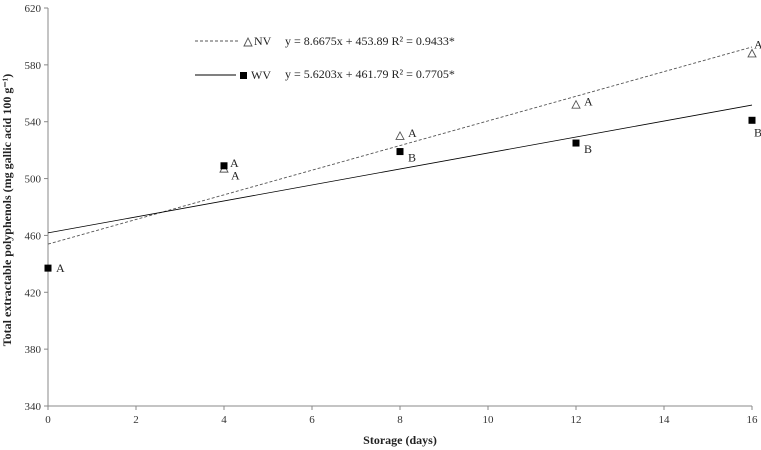 The height and width of the screenshot is (450, 761). What do you see at coordinates (263, 41) in the screenshot?
I see `legend-nv-label: NV` at bounding box center [263, 41].